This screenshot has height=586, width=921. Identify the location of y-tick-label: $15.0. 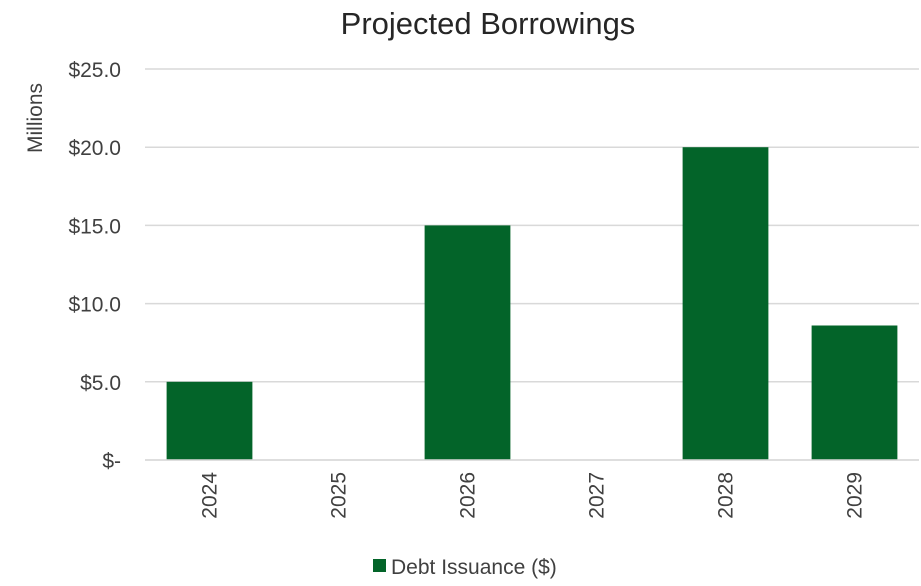
(94, 226).